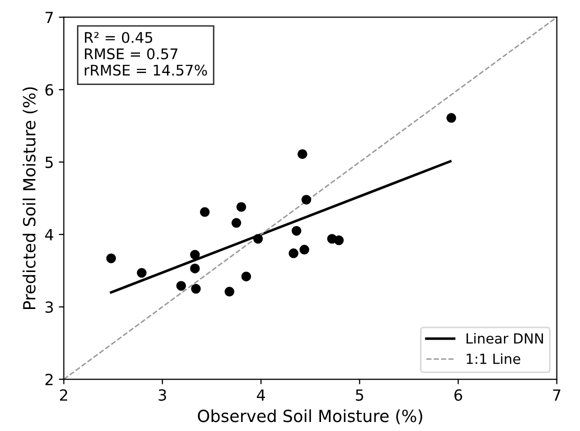 The width and height of the screenshot is (580, 431). What do you see at coordinates (162, 395) in the screenshot?
I see `x-tick-label: 3` at bounding box center [162, 395].